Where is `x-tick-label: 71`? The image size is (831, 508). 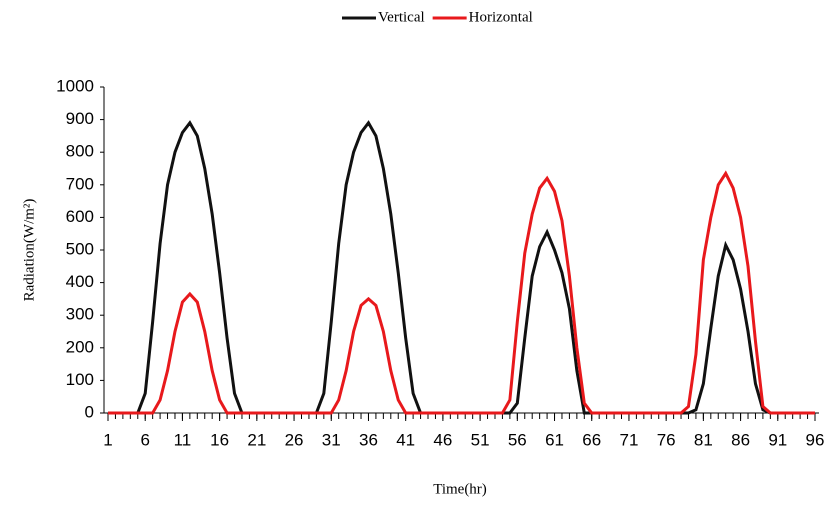 x-tick-label: 71 is located at coordinates (628, 439).